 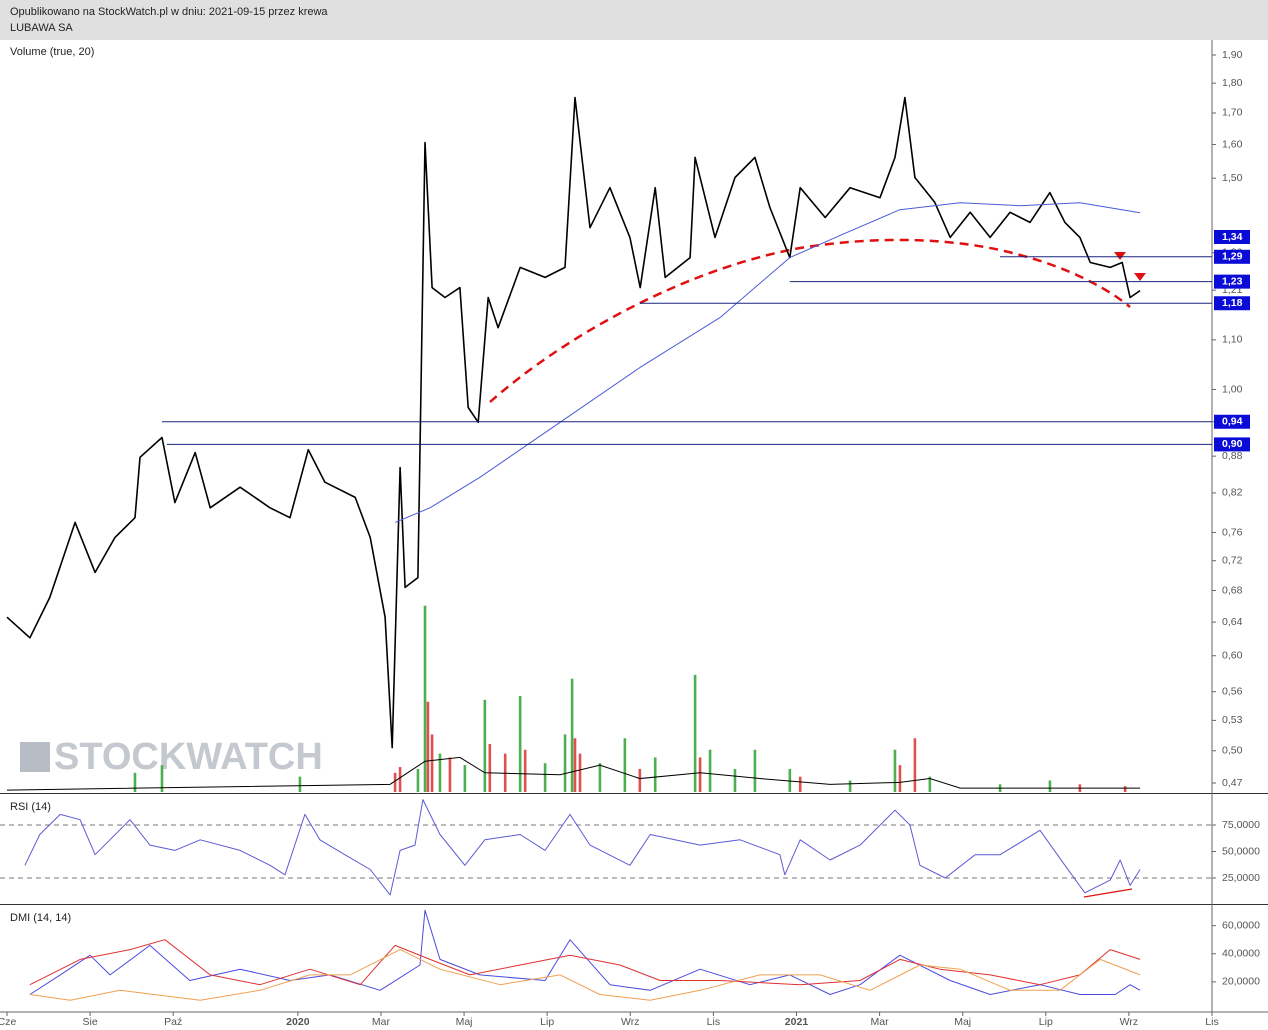 I want to click on panel-title: RSI (14), so click(x=30, y=807).